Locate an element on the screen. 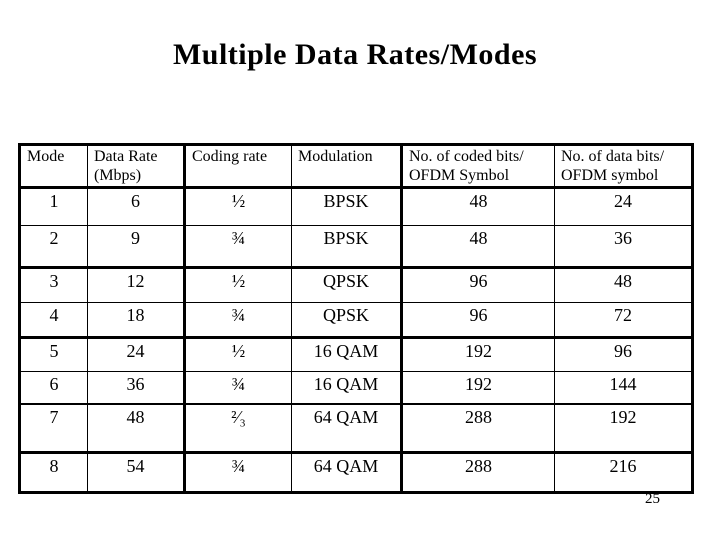 The width and height of the screenshot is (720, 540). column-header-coding-rate: Coding rate is located at coordinates (238, 166).